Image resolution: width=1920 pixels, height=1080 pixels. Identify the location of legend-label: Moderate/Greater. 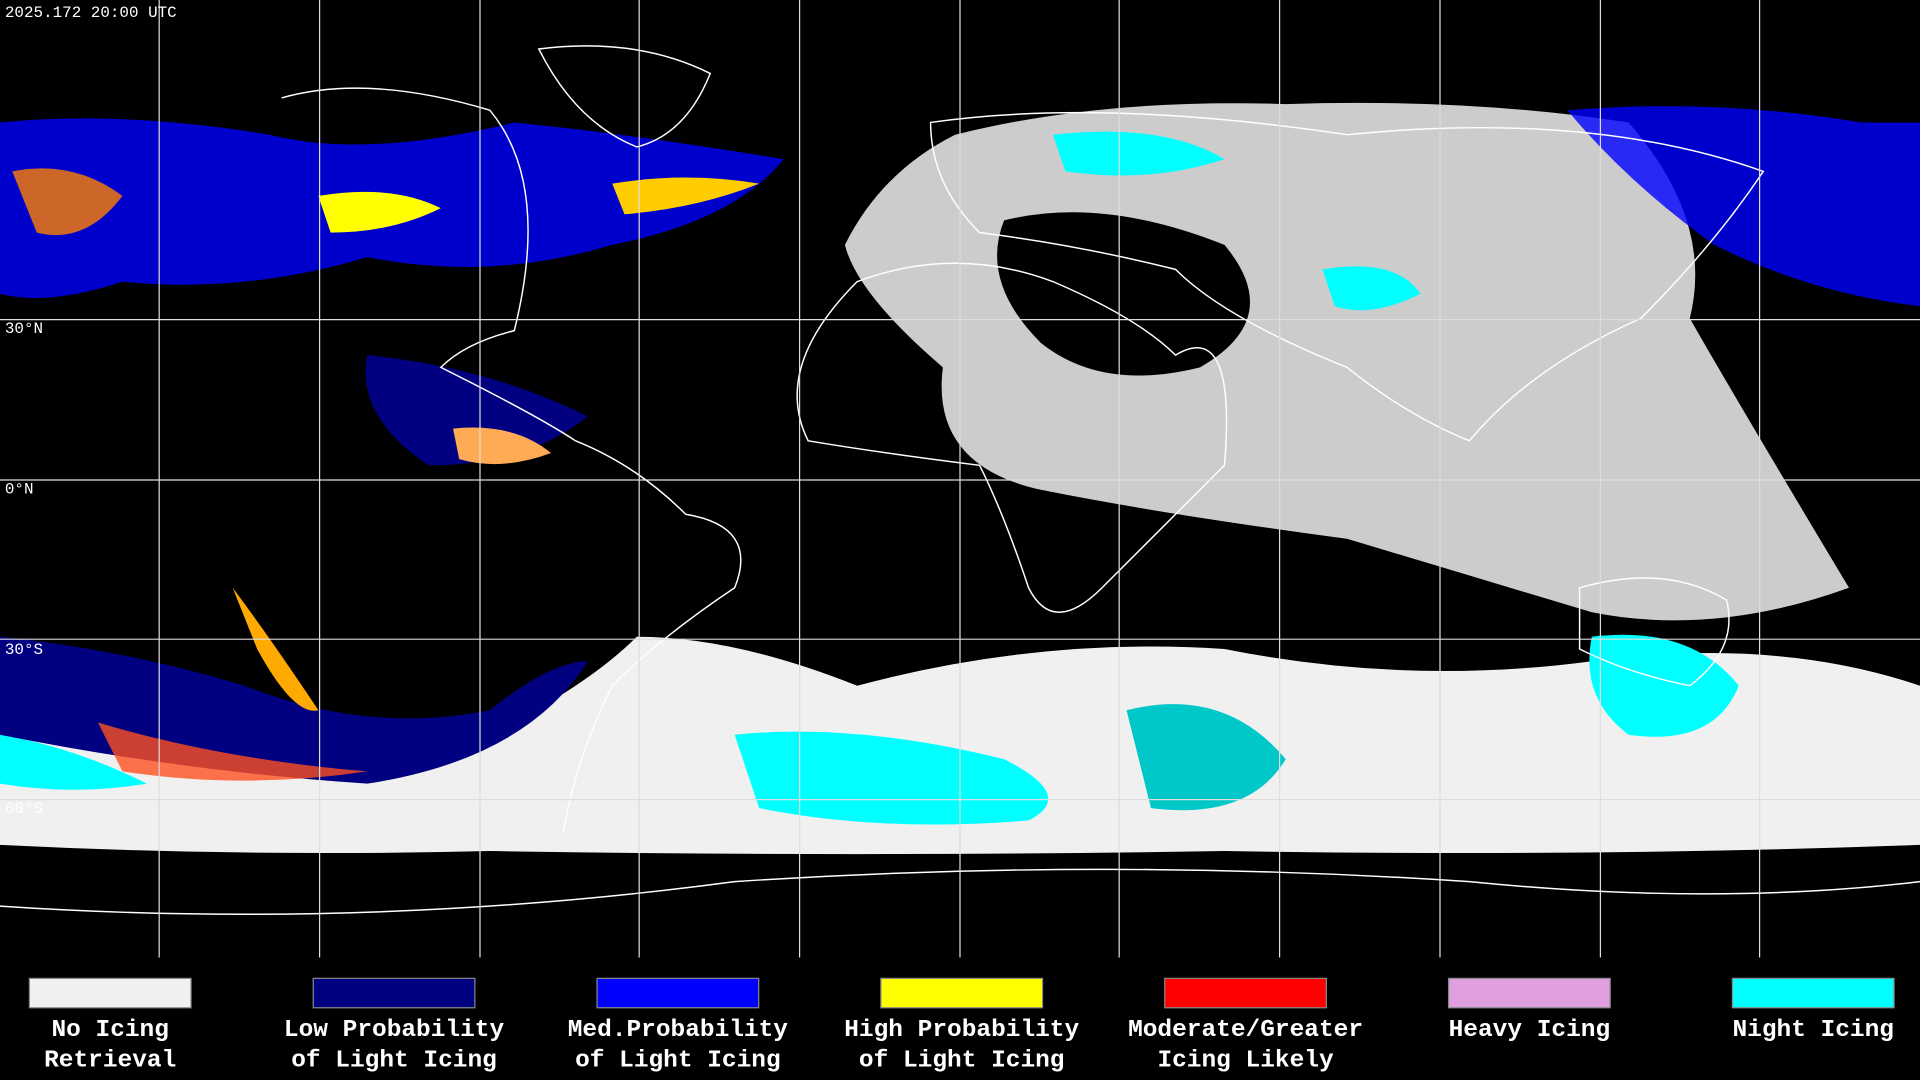
(1245, 1030).